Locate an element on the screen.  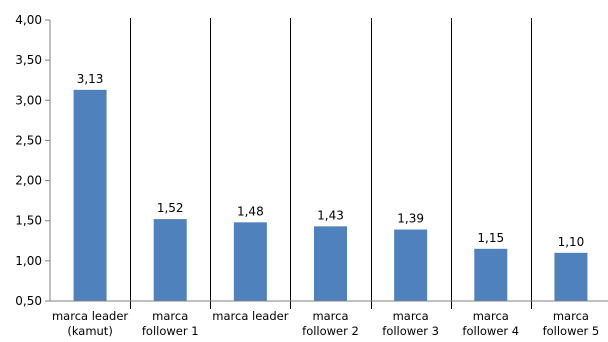
y-axis-ticks: 0,50 1,00 1,50 2,00 2,50 3,00 3,50 4,00 is located at coordinates (32, 160).